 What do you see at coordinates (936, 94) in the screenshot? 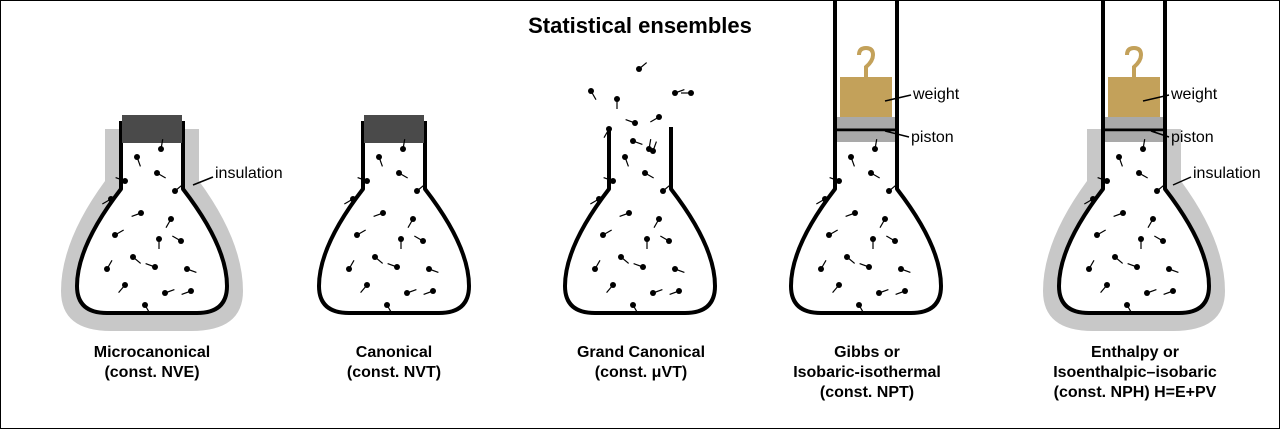
I see `weight-label: weight` at bounding box center [936, 94].